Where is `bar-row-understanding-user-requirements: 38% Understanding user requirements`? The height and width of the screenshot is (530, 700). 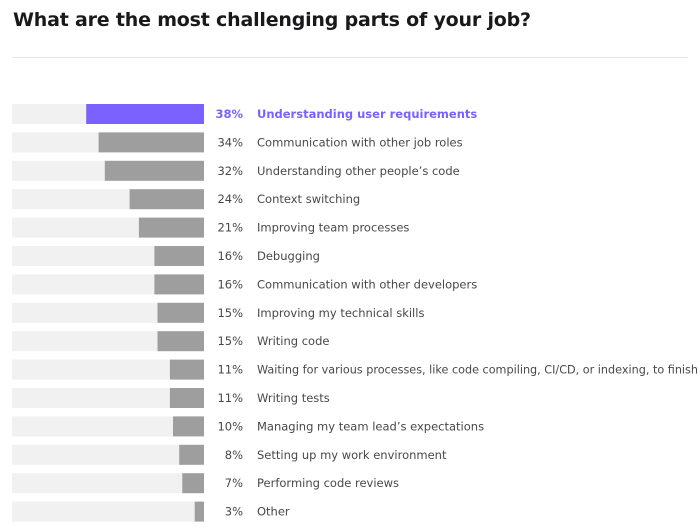 bar-row-understanding-user-requirements: 38% Understanding user requirements is located at coordinates (244, 114).